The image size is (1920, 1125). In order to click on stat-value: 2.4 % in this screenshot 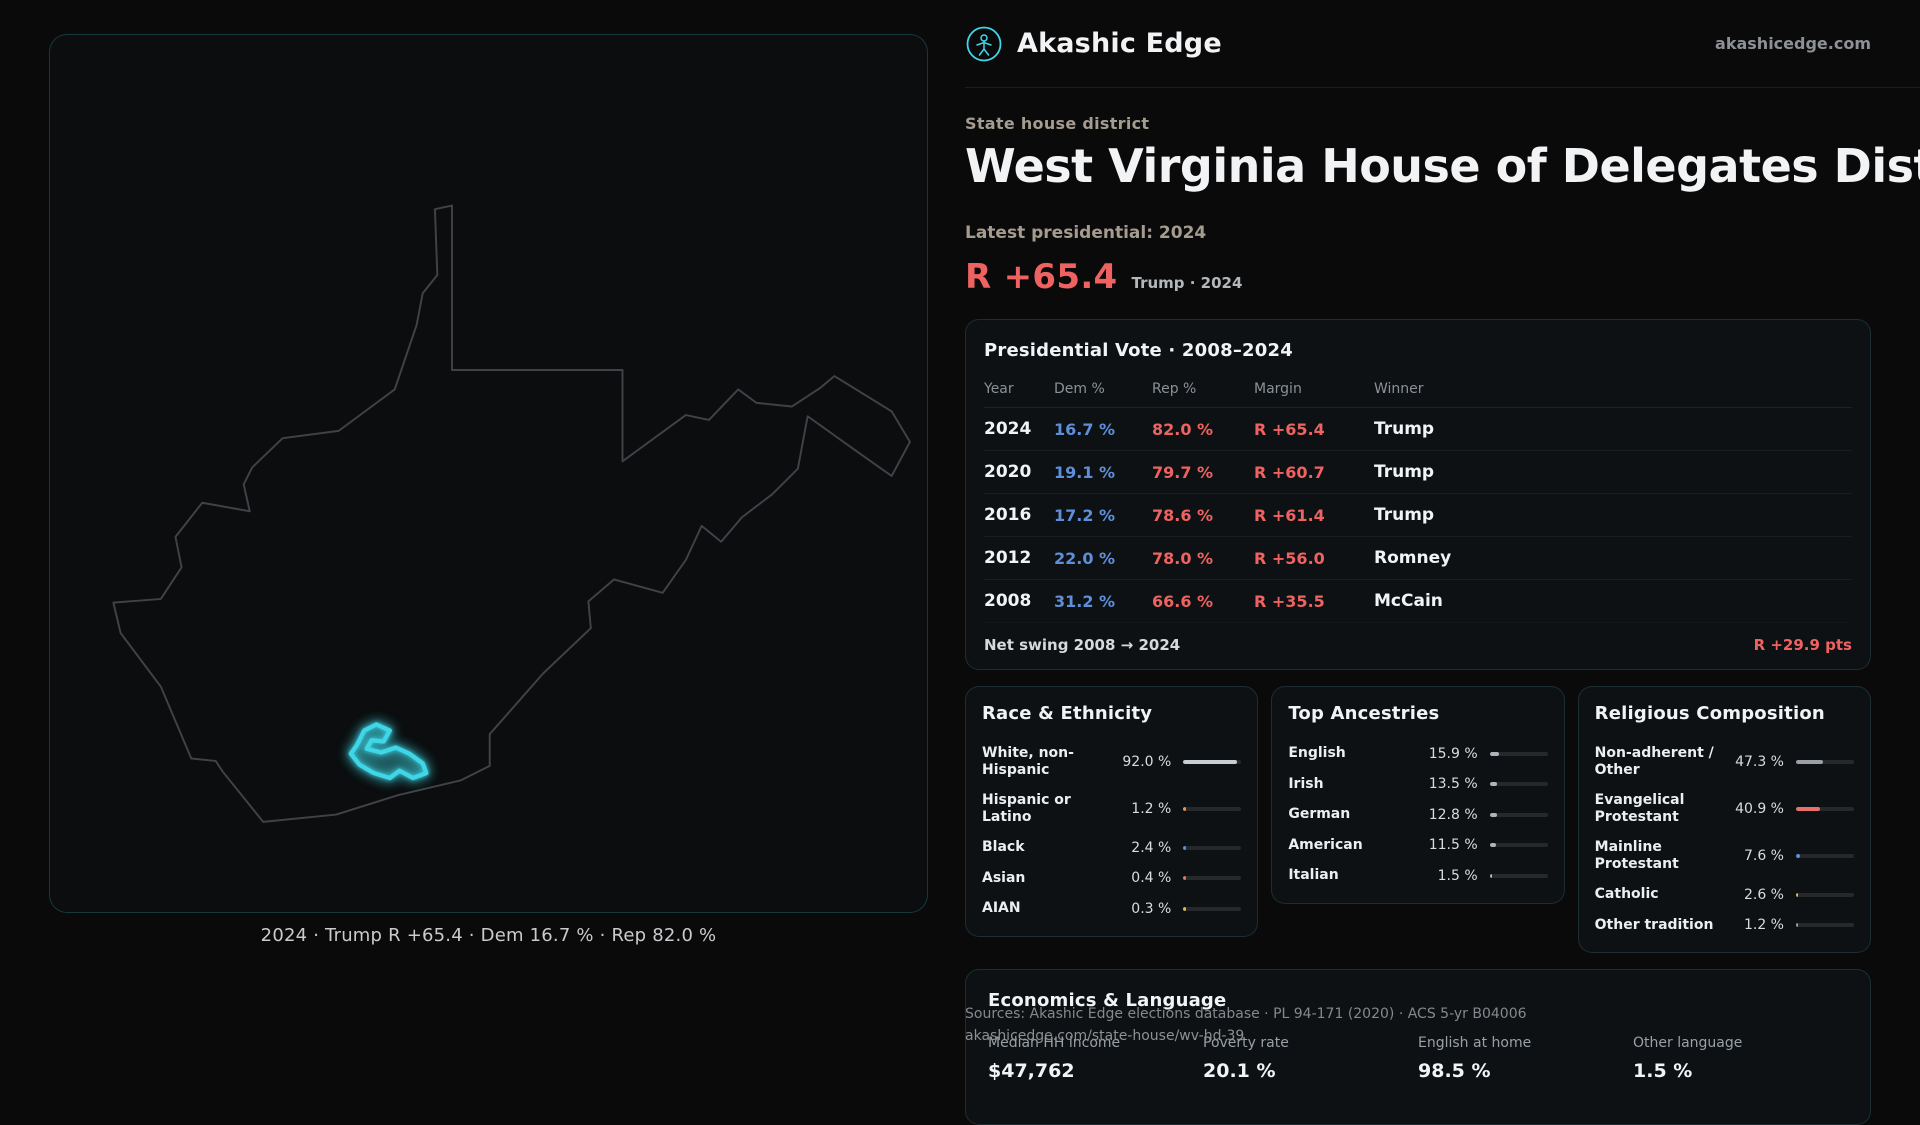, I will do `click(1151, 847)`.